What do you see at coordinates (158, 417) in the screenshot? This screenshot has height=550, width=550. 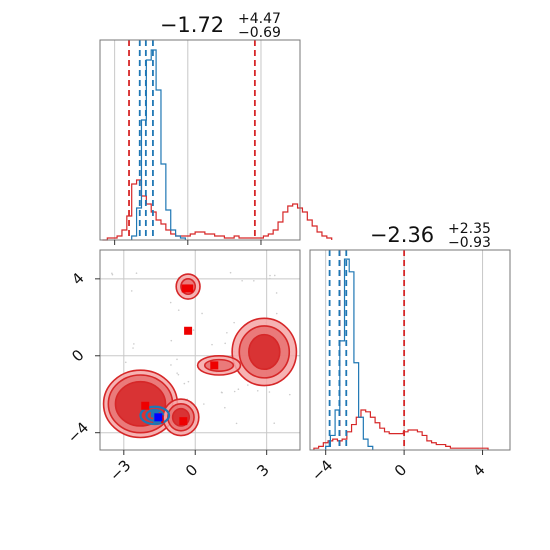 I see `joint-true-point` at bounding box center [158, 417].